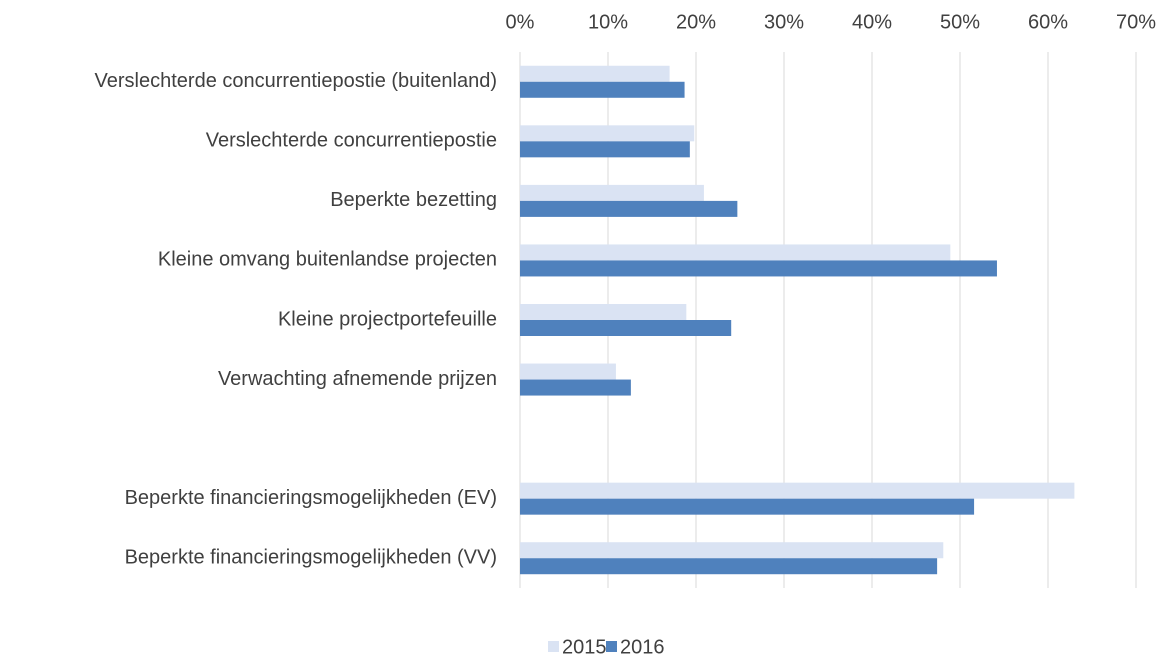 Image resolution: width=1167 pixels, height=660 pixels. I want to click on x-tick-label: 10%, so click(608, 22).